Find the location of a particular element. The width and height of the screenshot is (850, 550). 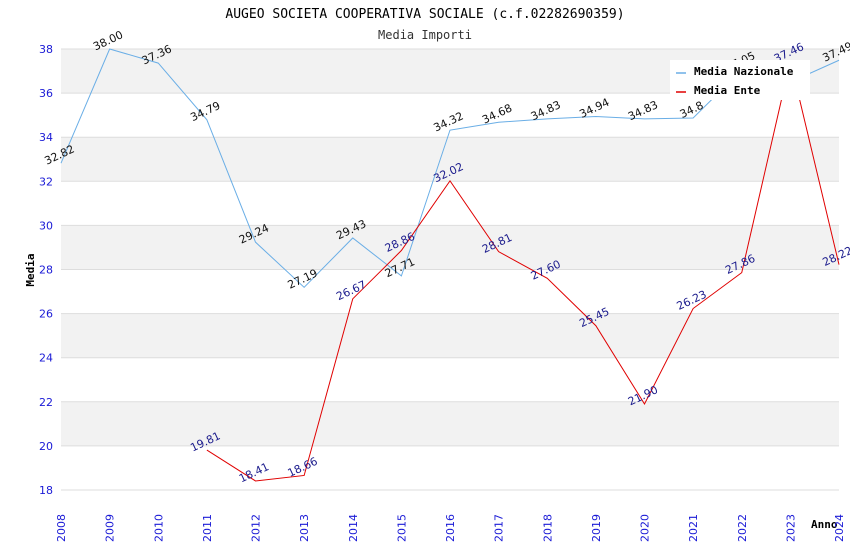

x-tick-label: 2018 is located at coordinates (547, 528).